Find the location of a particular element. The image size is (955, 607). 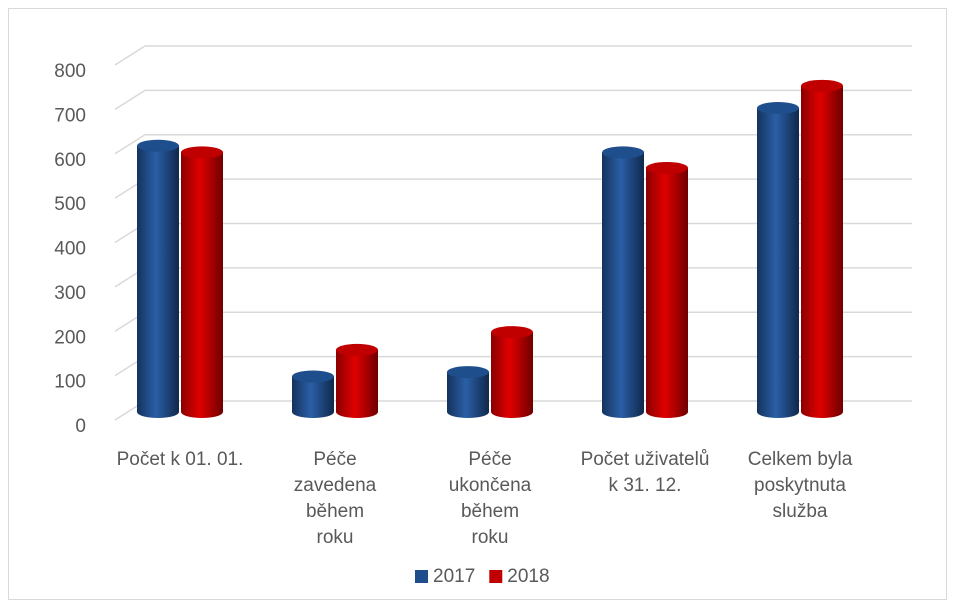

legend-label: 2017 is located at coordinates (454, 576).